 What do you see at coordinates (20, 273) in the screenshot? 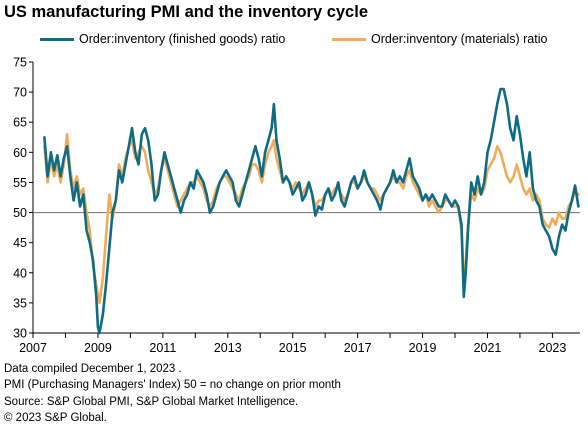
I see `y-tick-label-40: 40` at bounding box center [20, 273].